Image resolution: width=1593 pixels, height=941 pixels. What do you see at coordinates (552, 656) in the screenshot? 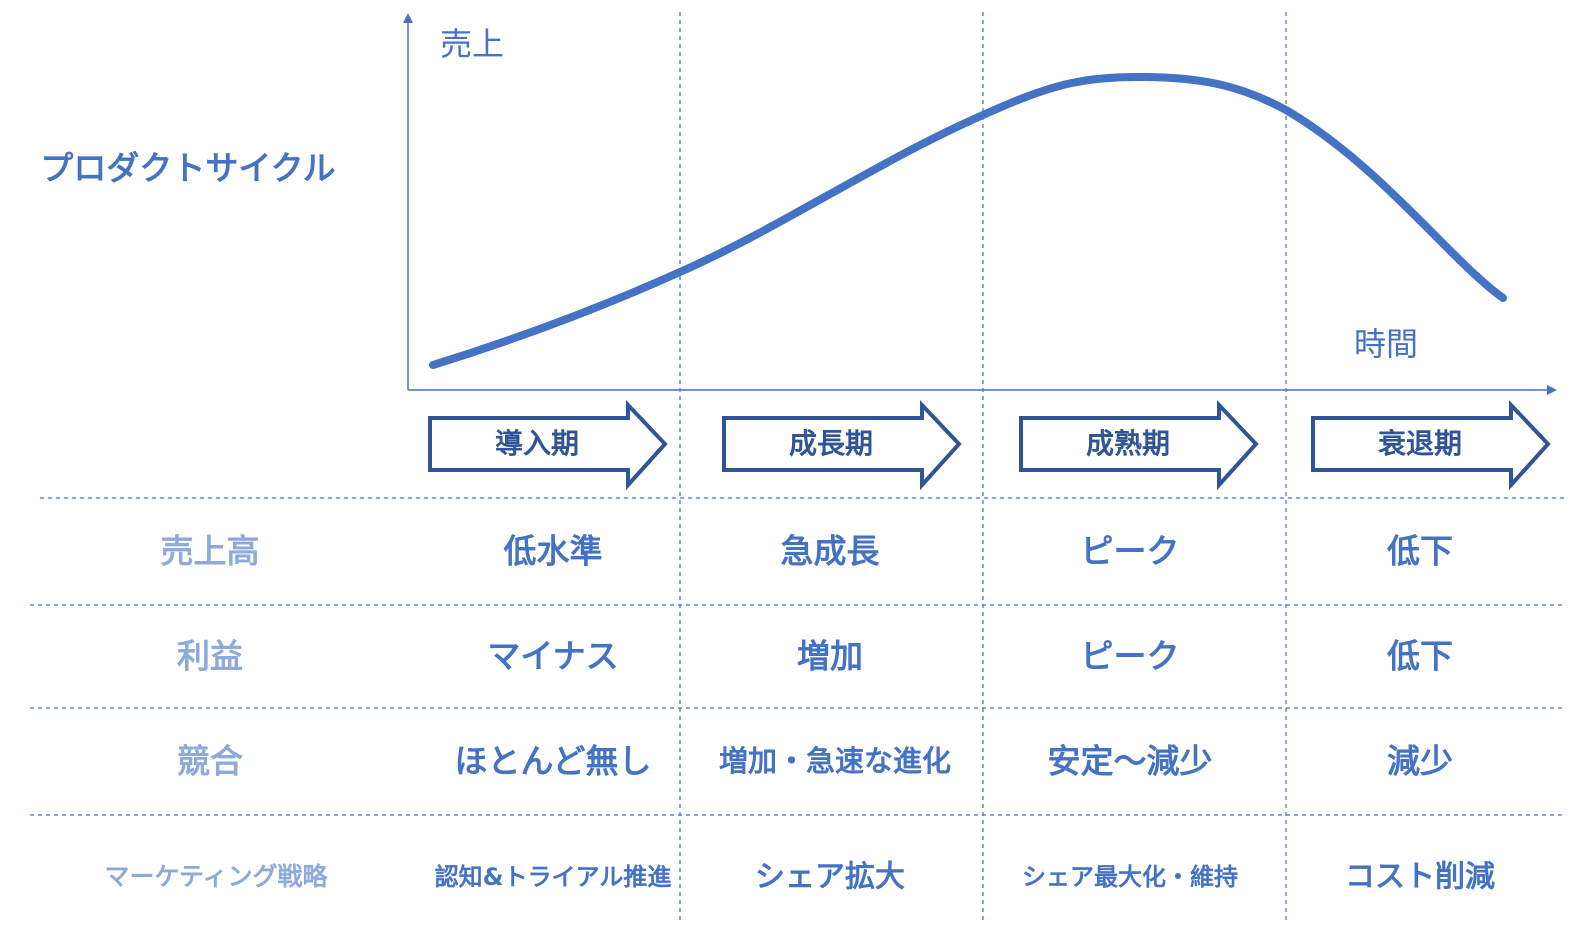
I see `cell: マイナス` at bounding box center [552, 656].